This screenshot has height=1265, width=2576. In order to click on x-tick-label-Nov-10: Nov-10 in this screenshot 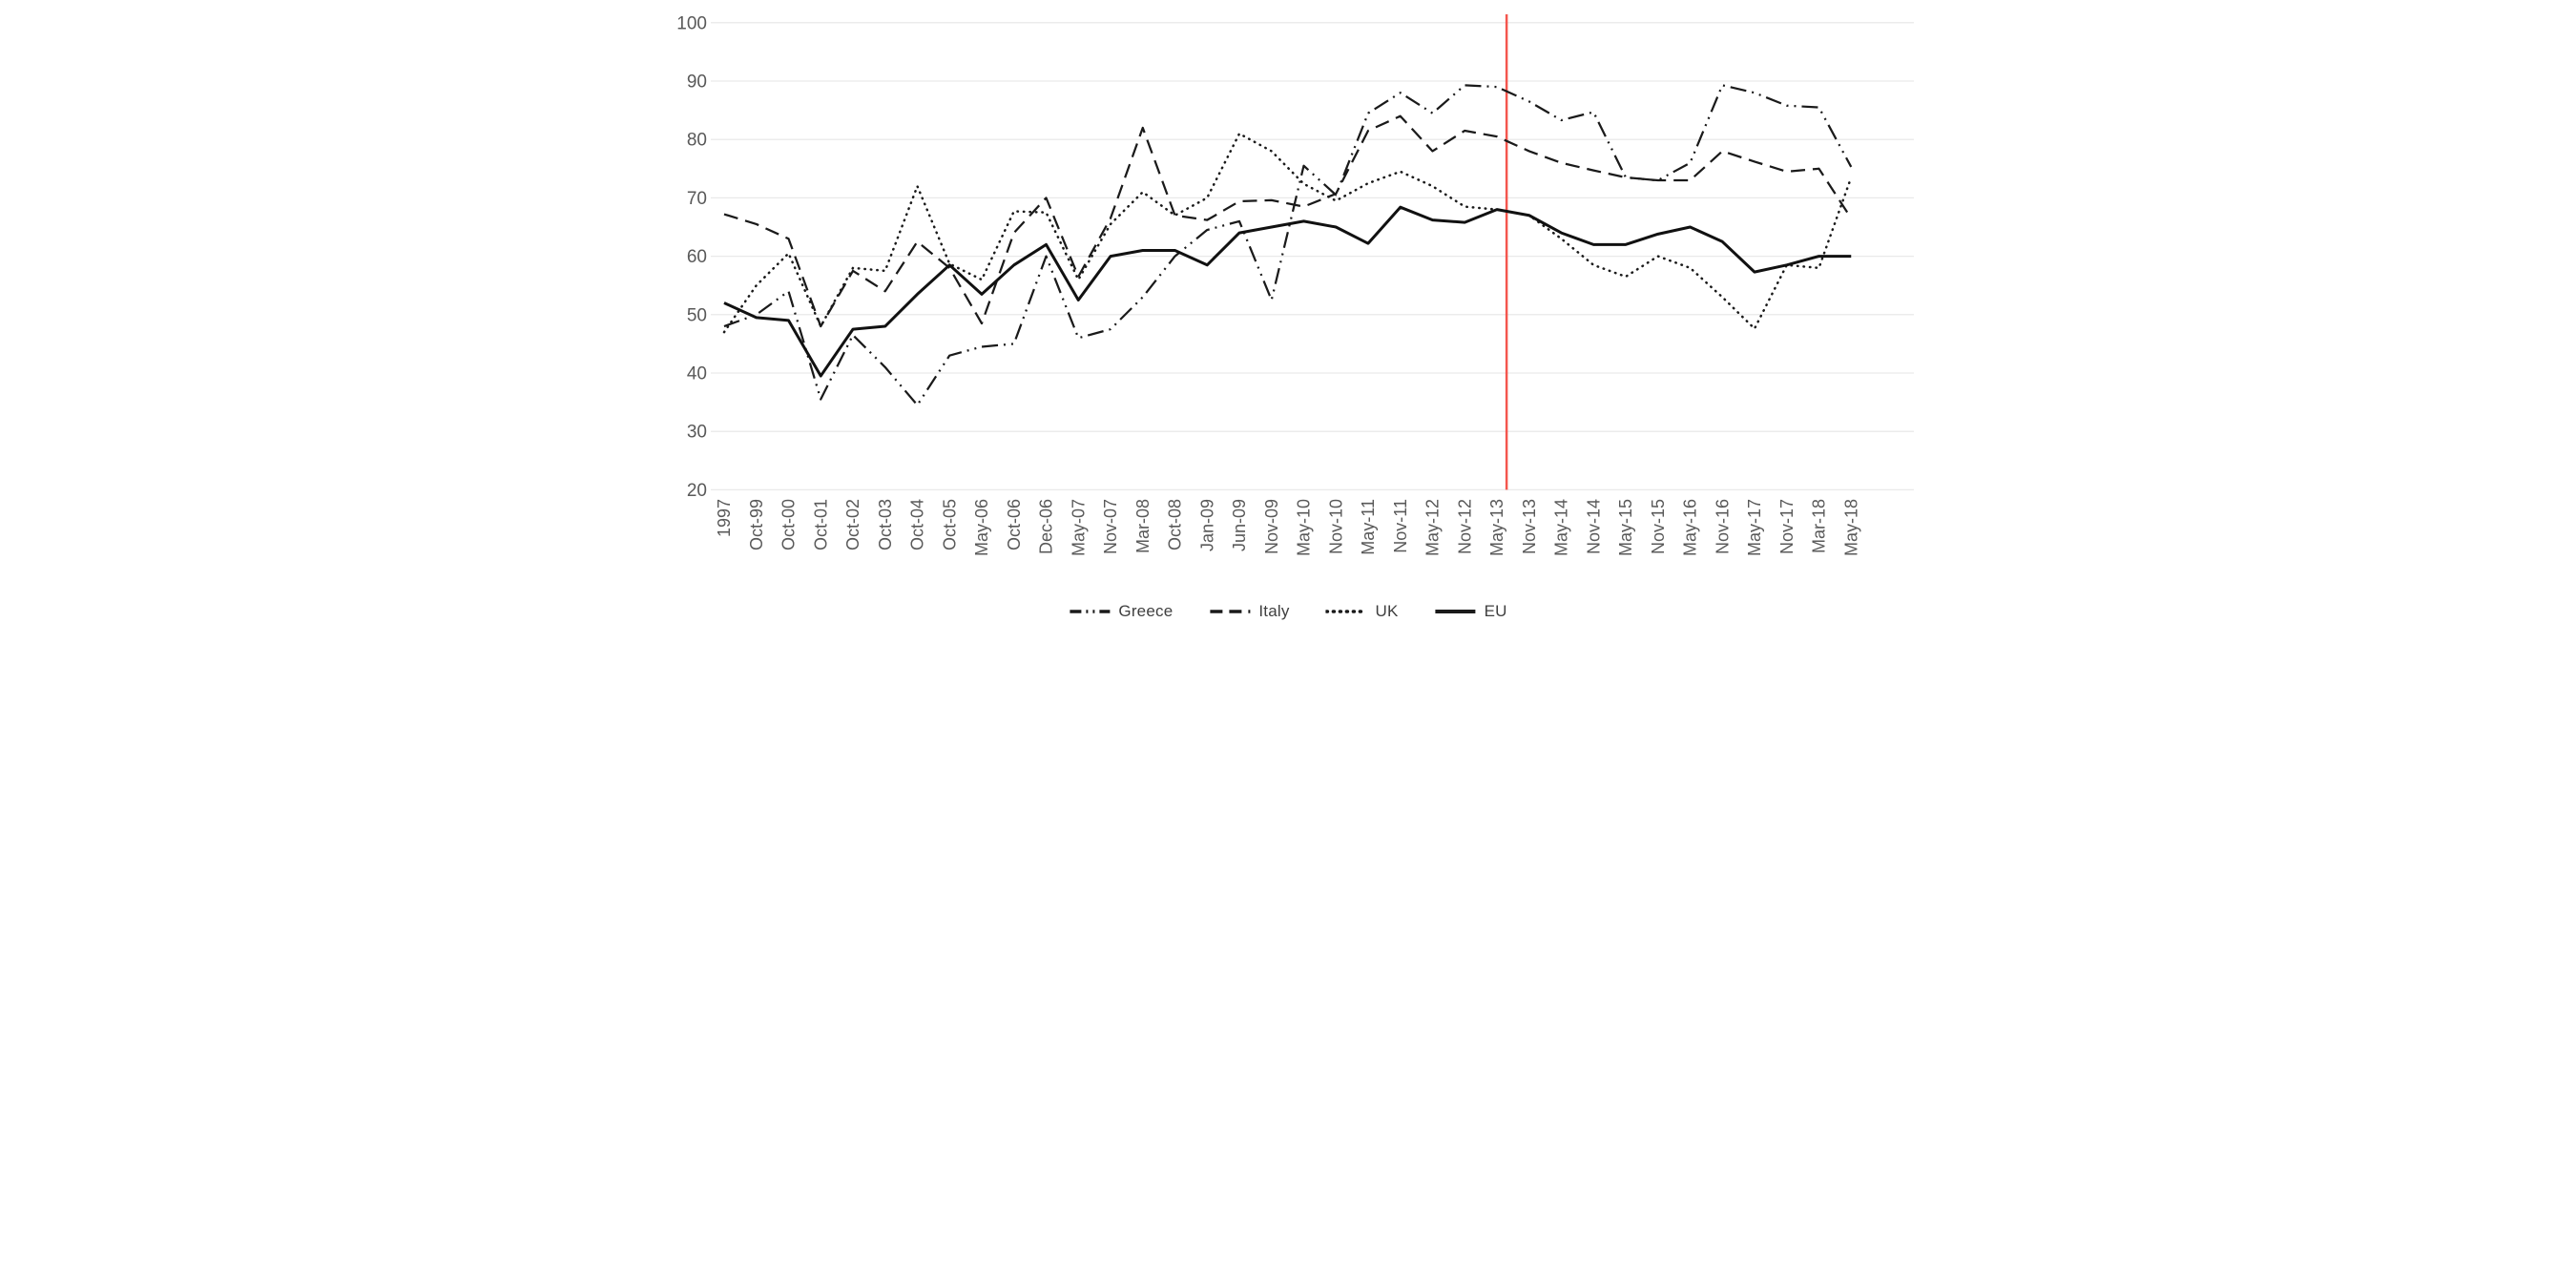, I will do `click(1335, 526)`.